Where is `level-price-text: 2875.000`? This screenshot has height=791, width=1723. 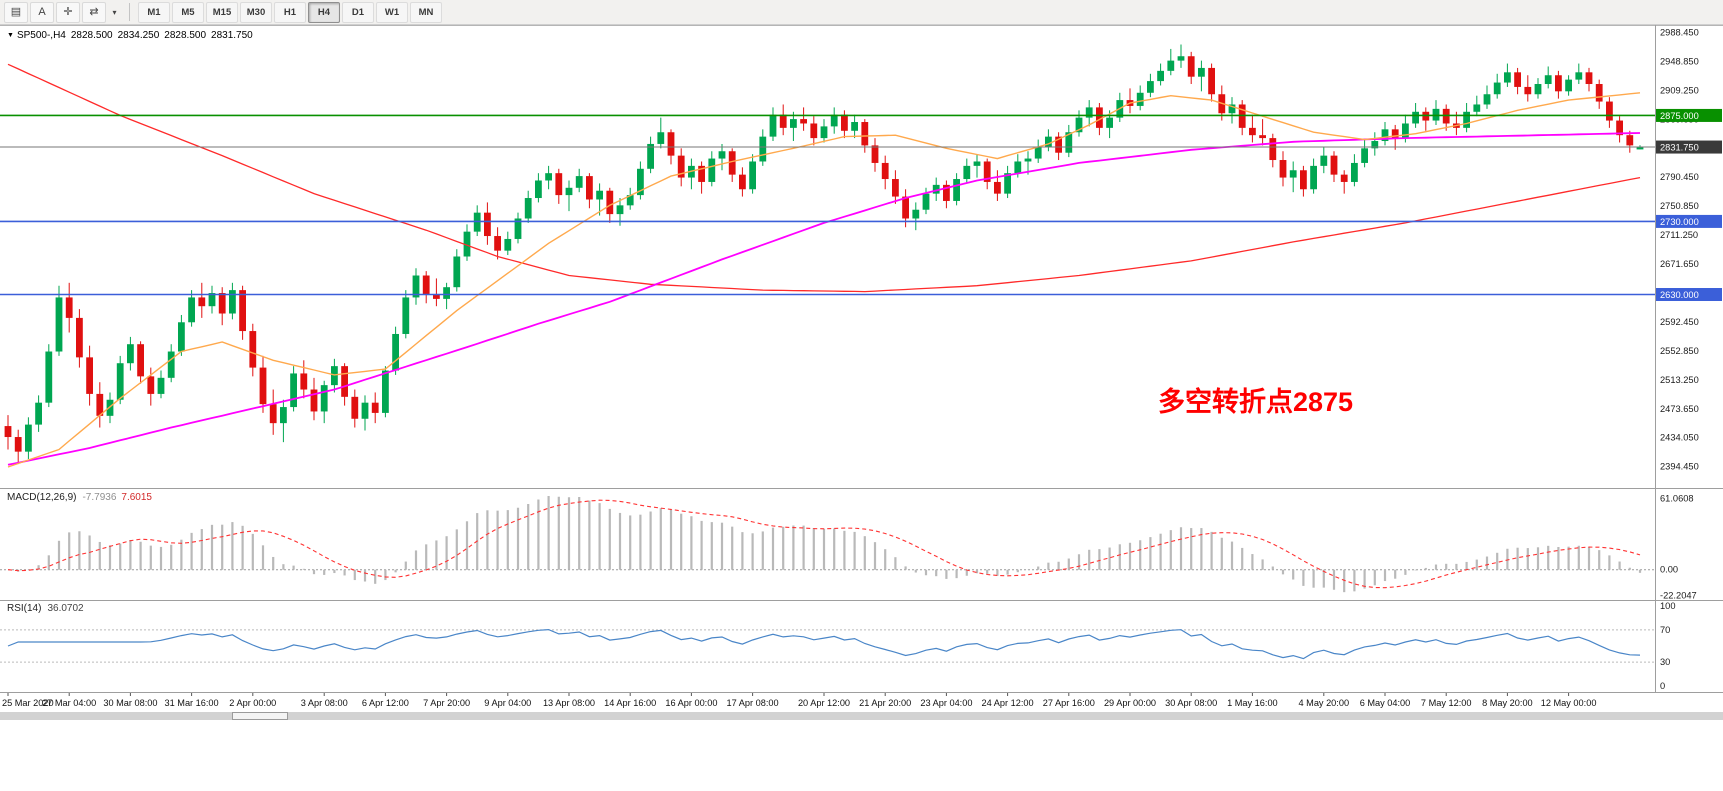 level-price-text: 2875.000 is located at coordinates (1679, 116).